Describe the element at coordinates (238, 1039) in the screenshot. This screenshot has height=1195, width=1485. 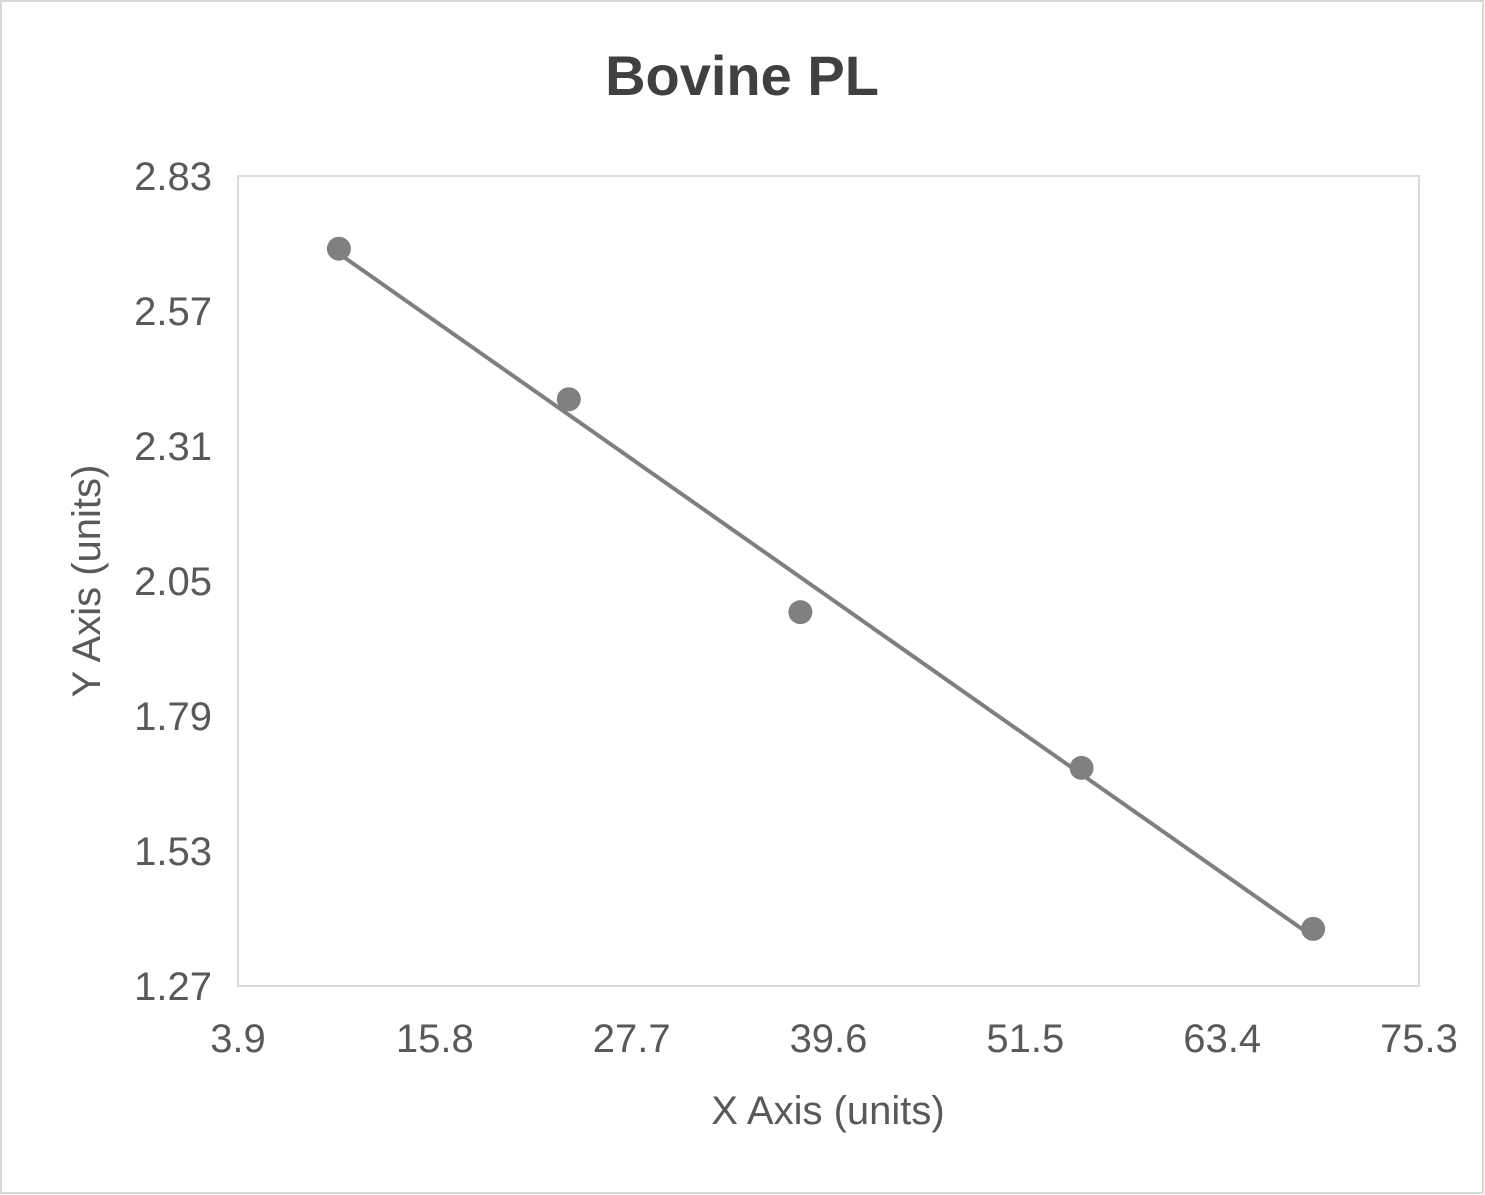
I see `x-tick-label: 3.9` at that location.